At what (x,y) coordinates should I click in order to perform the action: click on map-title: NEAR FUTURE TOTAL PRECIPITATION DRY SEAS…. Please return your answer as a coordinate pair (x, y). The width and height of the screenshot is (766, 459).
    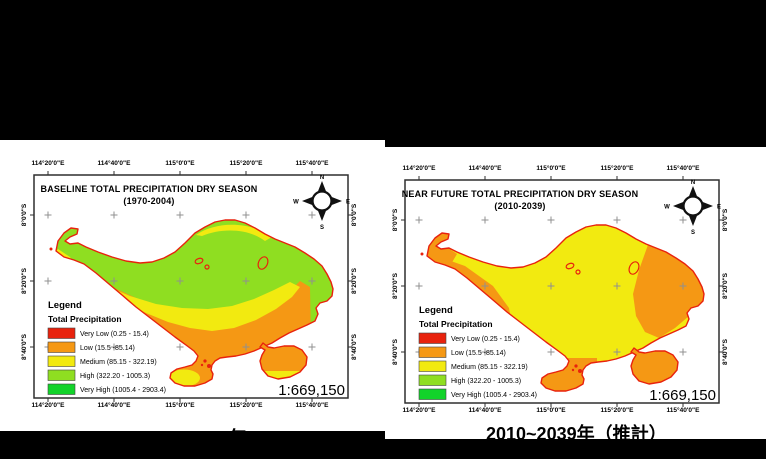
    Looking at the image, I should click on (520, 194).